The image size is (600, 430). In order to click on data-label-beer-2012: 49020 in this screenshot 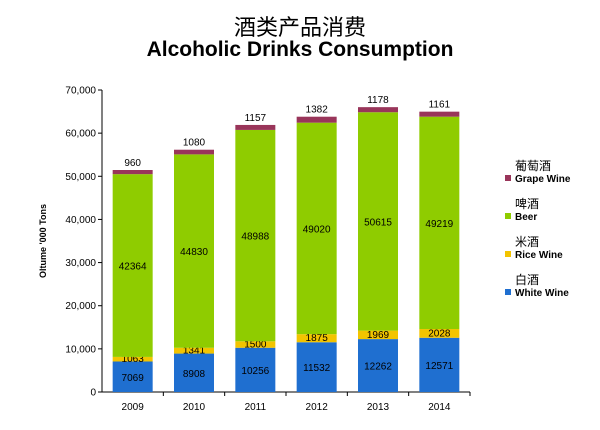, I will do `click(317, 229)`.